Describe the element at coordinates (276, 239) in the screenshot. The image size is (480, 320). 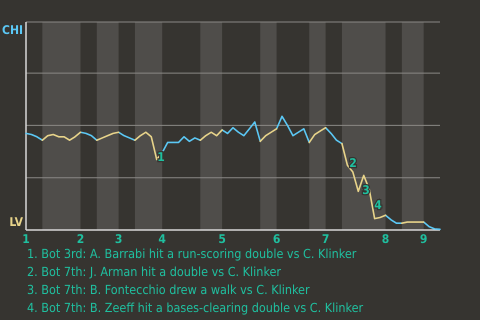
I see `x-tick-label: 6` at that location.